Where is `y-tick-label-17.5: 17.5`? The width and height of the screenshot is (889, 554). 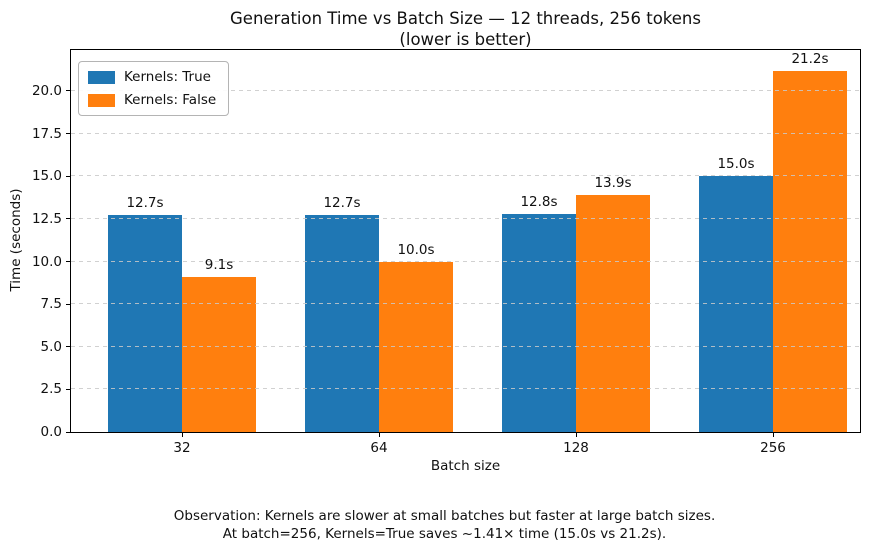 y-tick-label-17.5: 17.5 is located at coordinates (46, 133).